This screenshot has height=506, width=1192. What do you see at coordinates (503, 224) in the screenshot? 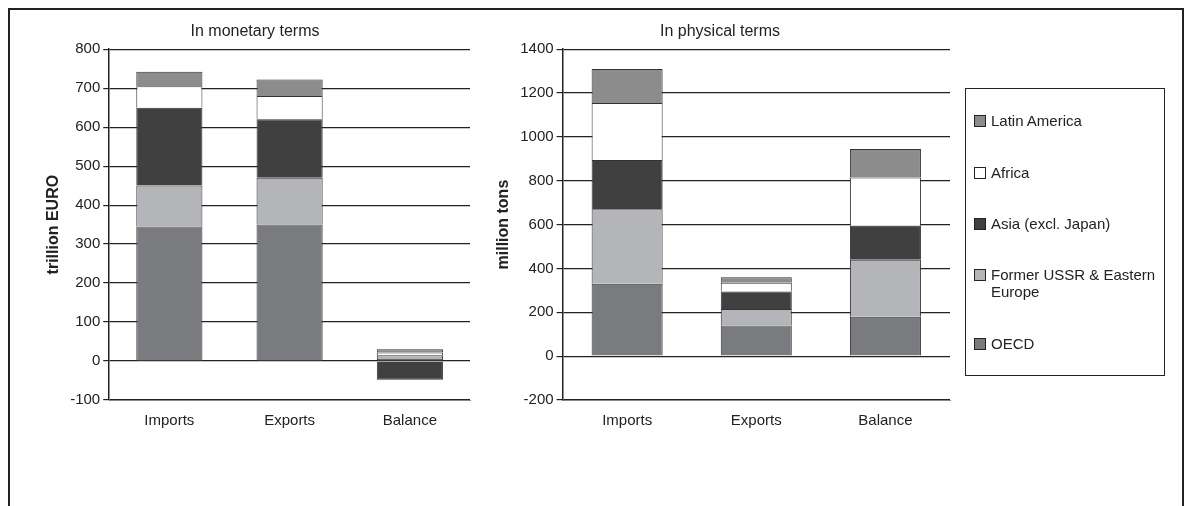
I see `y-axis-title: million tons` at bounding box center [503, 224].